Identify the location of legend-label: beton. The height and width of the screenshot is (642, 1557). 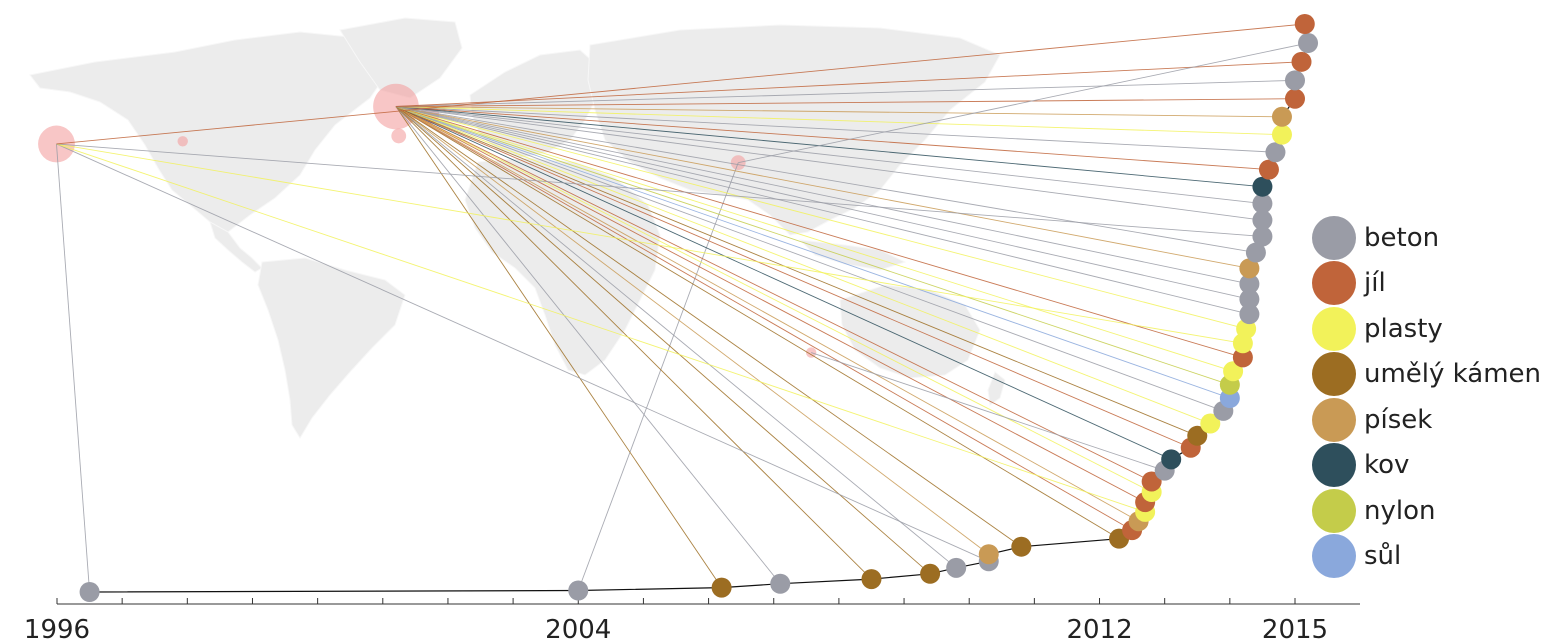
(1402, 237).